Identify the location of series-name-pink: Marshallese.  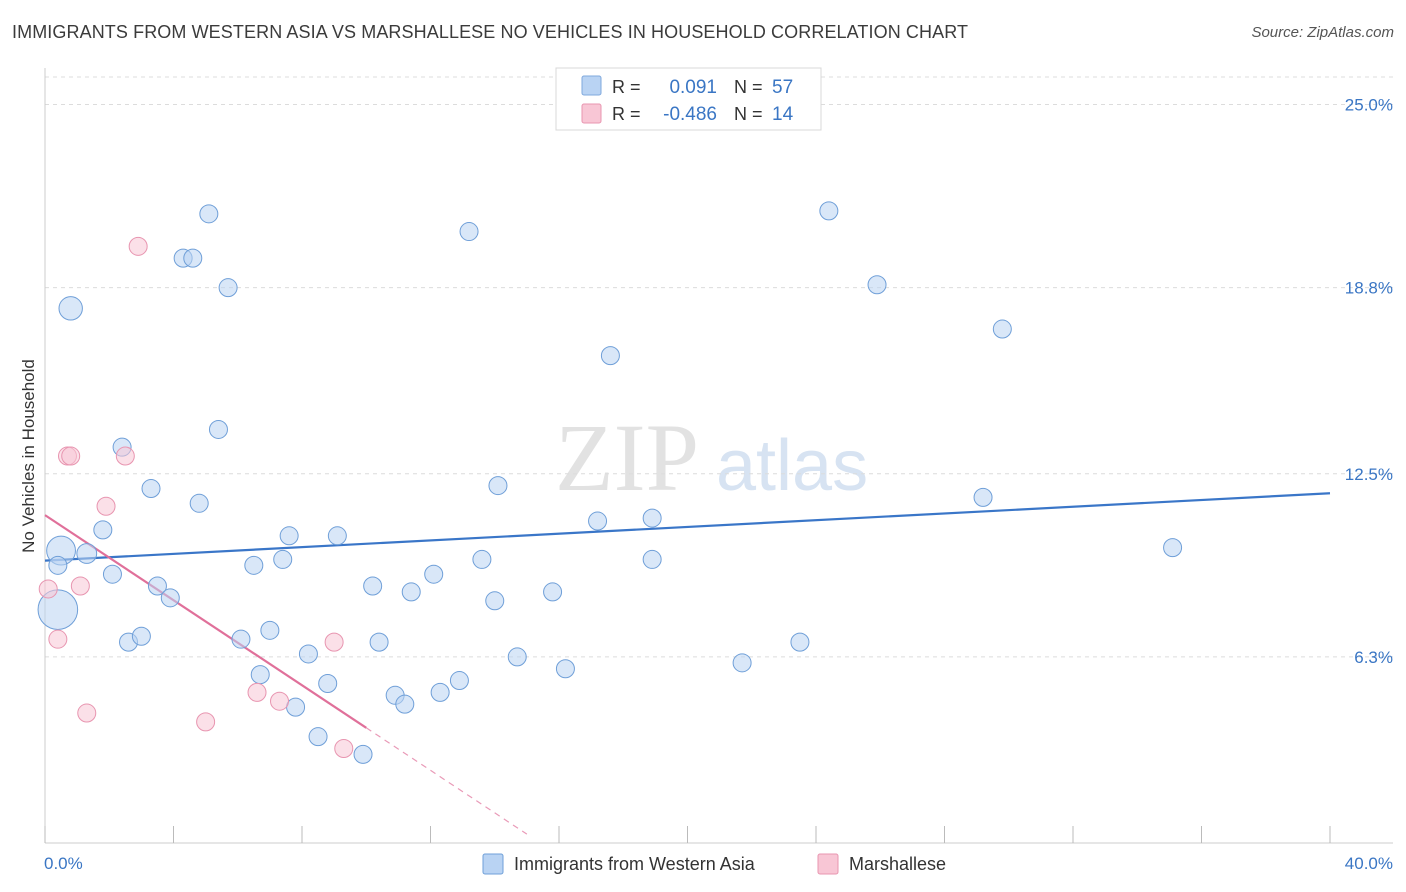
(897, 864).